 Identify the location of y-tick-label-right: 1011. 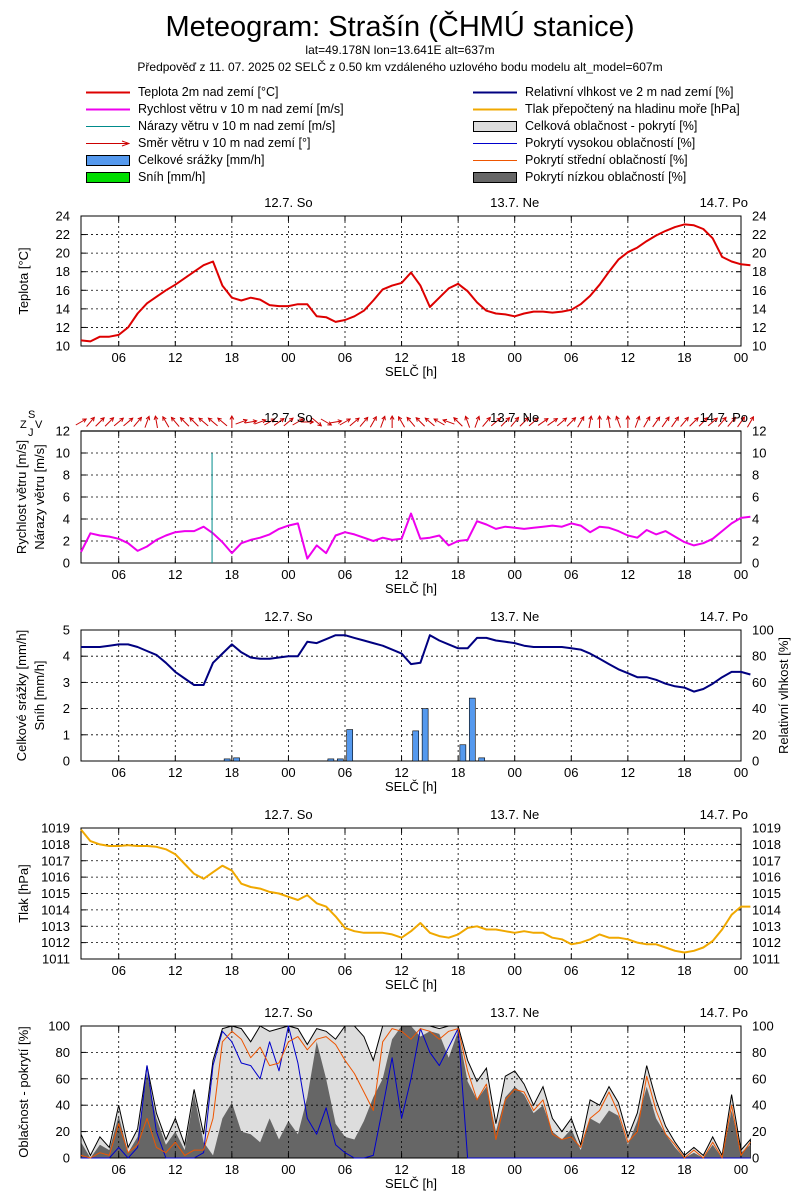
(766, 959).